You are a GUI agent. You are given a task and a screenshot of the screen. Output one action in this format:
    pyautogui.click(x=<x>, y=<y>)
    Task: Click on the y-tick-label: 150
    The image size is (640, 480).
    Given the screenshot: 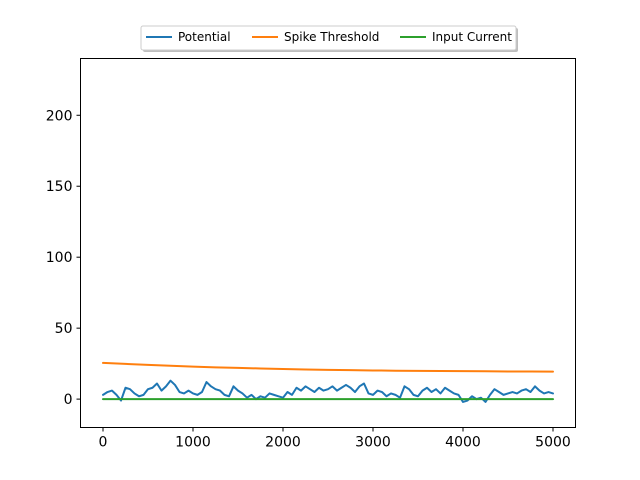 What is the action you would take?
    pyautogui.click(x=59, y=187)
    